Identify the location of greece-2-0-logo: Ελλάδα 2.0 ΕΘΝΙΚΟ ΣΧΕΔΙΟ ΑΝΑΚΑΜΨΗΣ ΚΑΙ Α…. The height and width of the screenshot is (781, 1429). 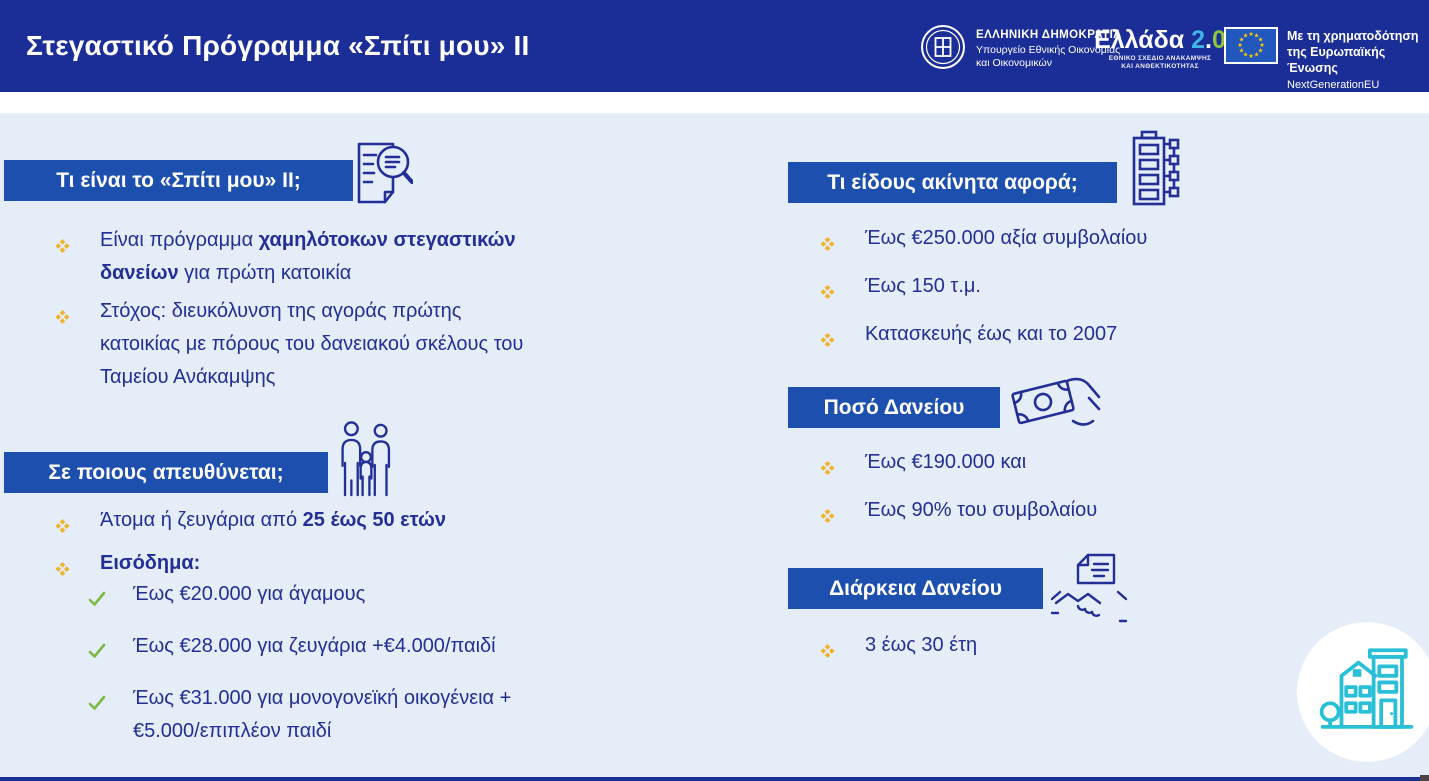
(1160, 49).